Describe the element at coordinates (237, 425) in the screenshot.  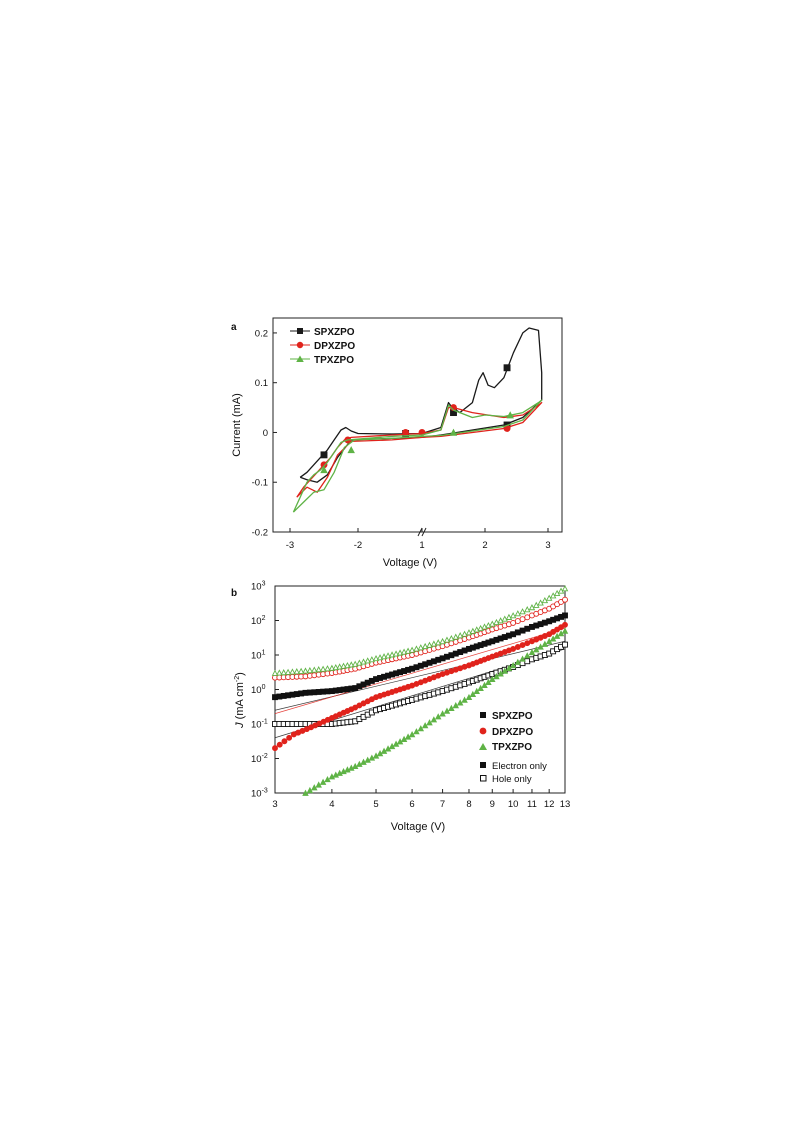
I see `panel-a-y-axis-title: Current (mA)` at that location.